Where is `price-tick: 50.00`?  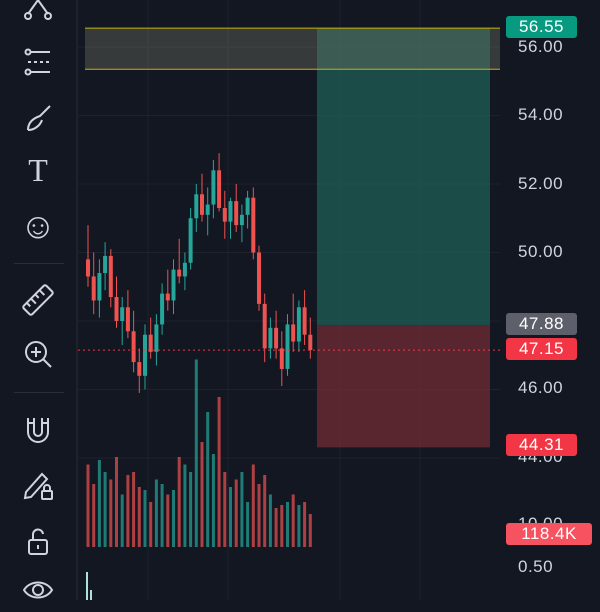
price-tick: 50.00 is located at coordinates (541, 251).